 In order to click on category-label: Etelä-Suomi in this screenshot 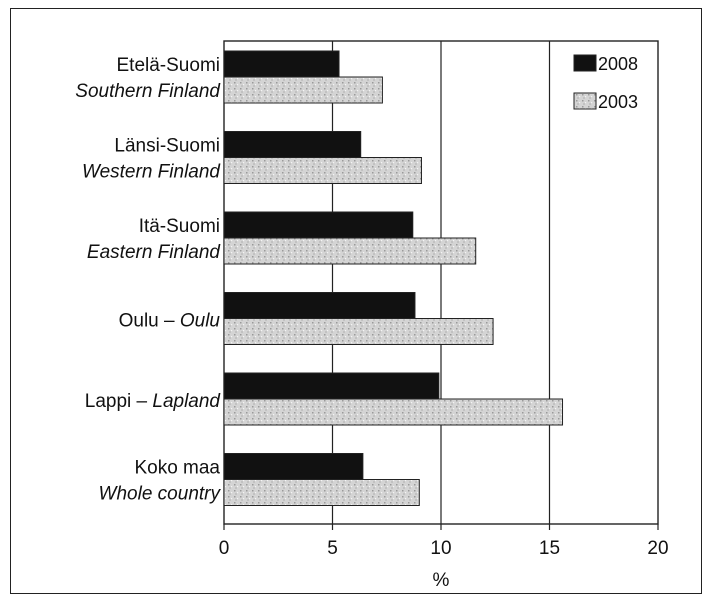, I will do `click(169, 65)`.